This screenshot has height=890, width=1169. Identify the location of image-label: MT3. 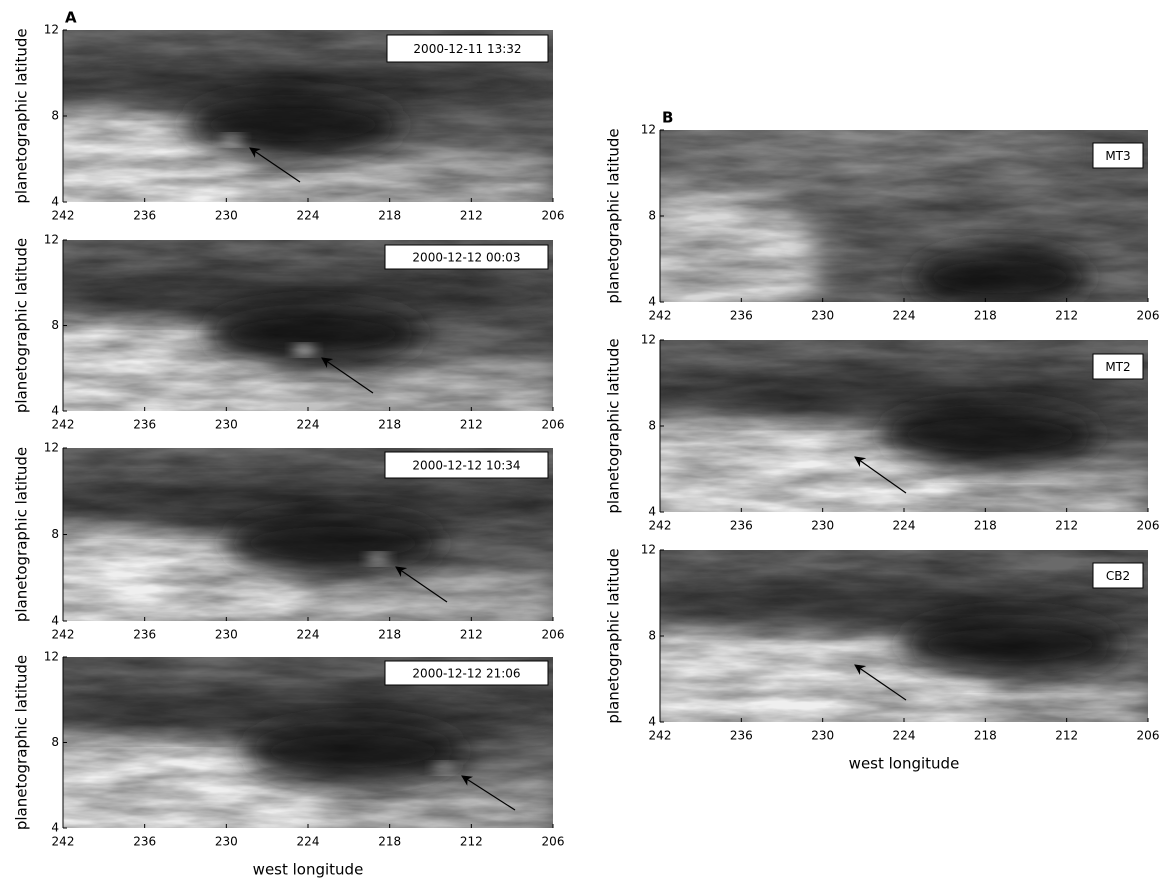
(1117, 156).